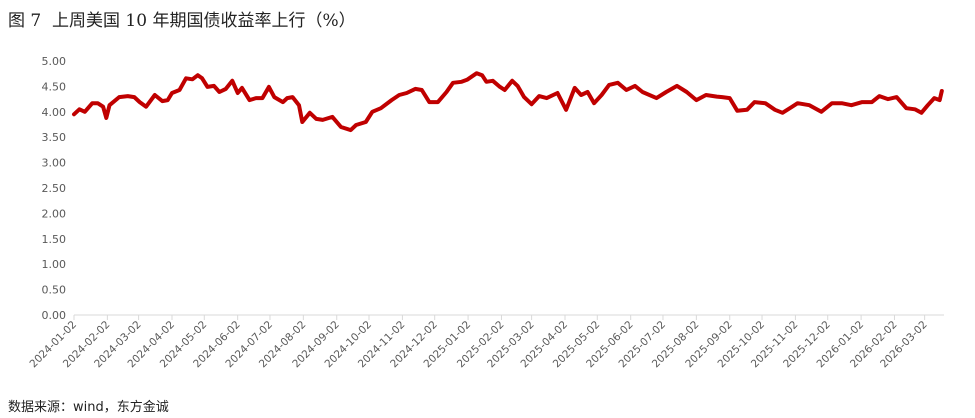 Image resolution: width=975 pixels, height=418 pixels. I want to click on y-tick-label: 4.50, so click(54, 86).